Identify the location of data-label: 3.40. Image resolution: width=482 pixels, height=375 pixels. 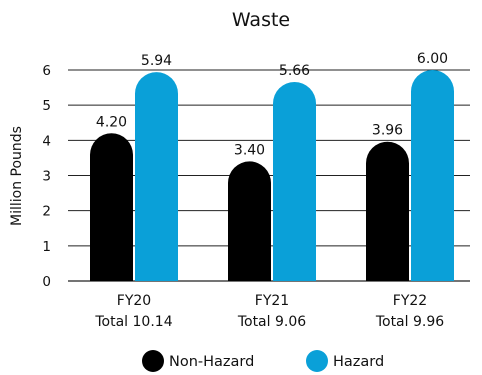
(249, 150).